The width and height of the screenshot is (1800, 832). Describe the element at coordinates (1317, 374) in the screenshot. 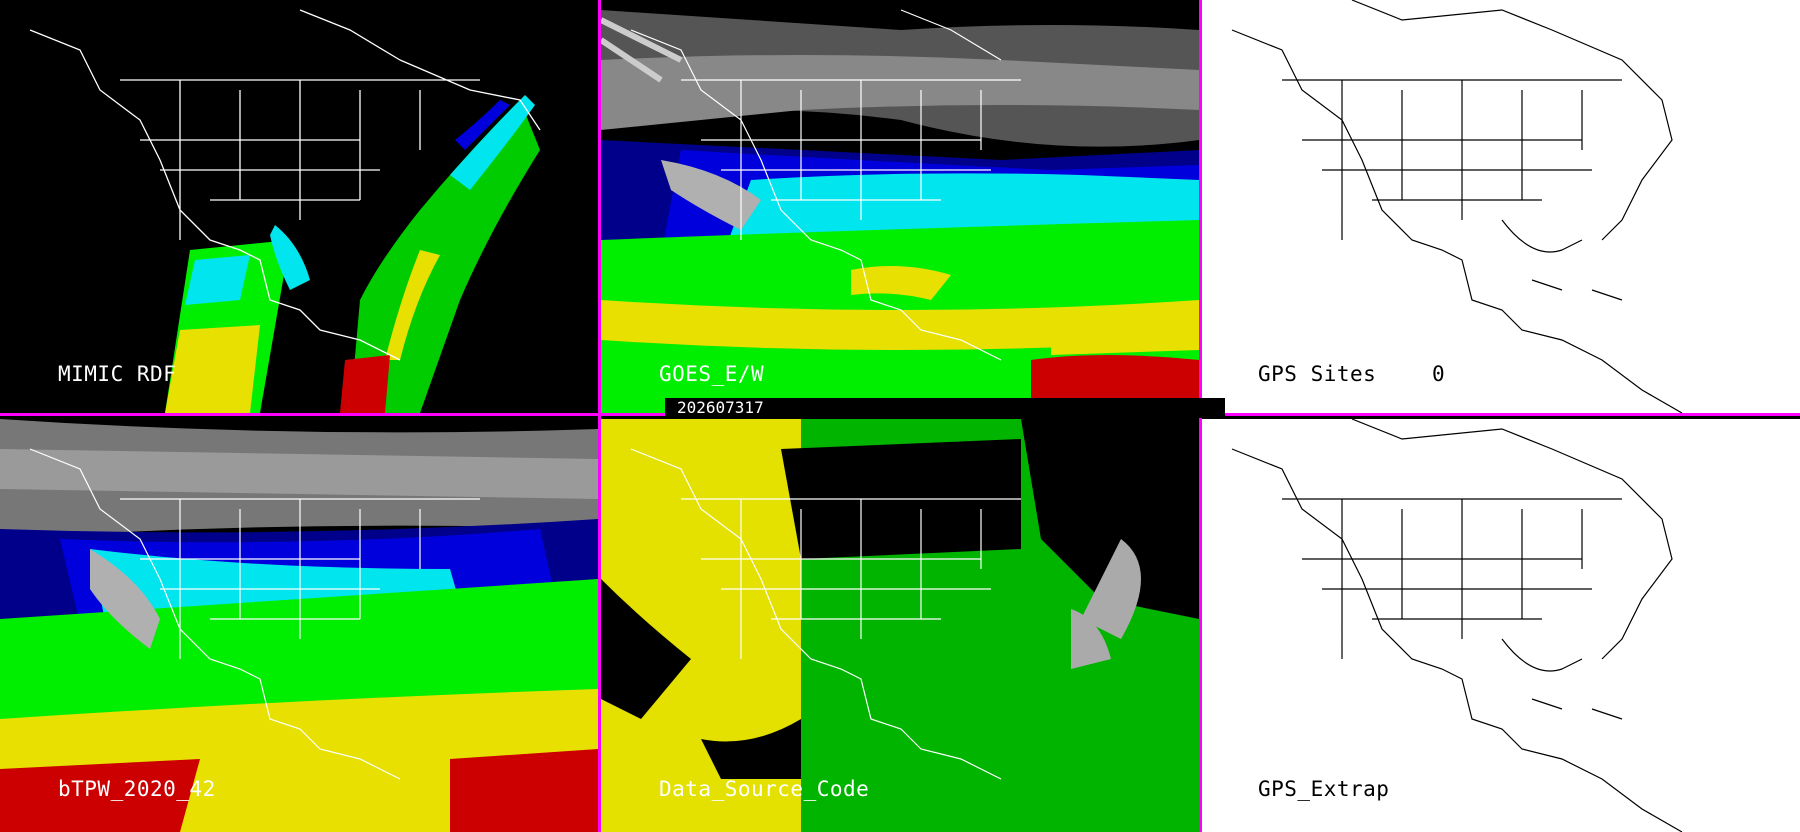

I see `panel-label-gps-sites: GPS Sites` at that location.